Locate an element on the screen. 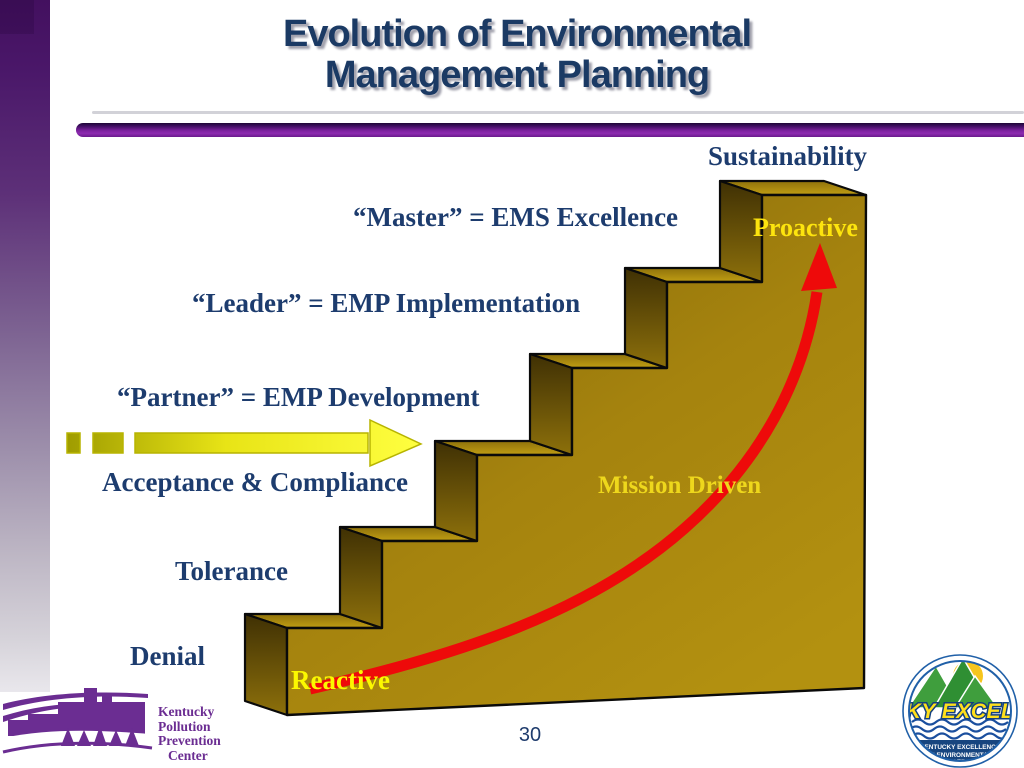 This screenshot has width=1024, height=768. kppc-line3: Prevention is located at coordinates (189, 740).